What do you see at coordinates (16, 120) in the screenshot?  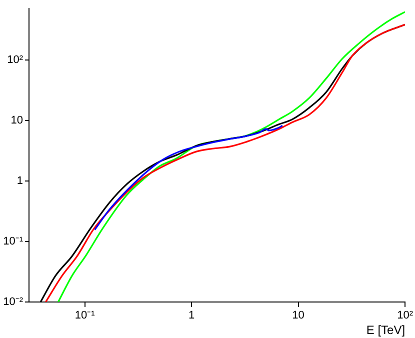 I see `y-tick-label: 10` at bounding box center [16, 120].